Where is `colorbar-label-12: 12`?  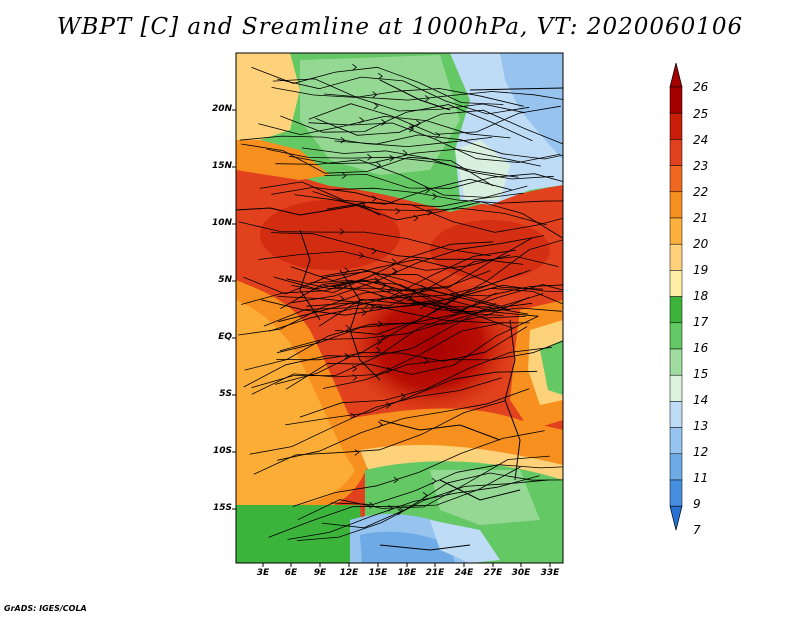
colorbar-label-12: 12 is located at coordinates (701, 452).